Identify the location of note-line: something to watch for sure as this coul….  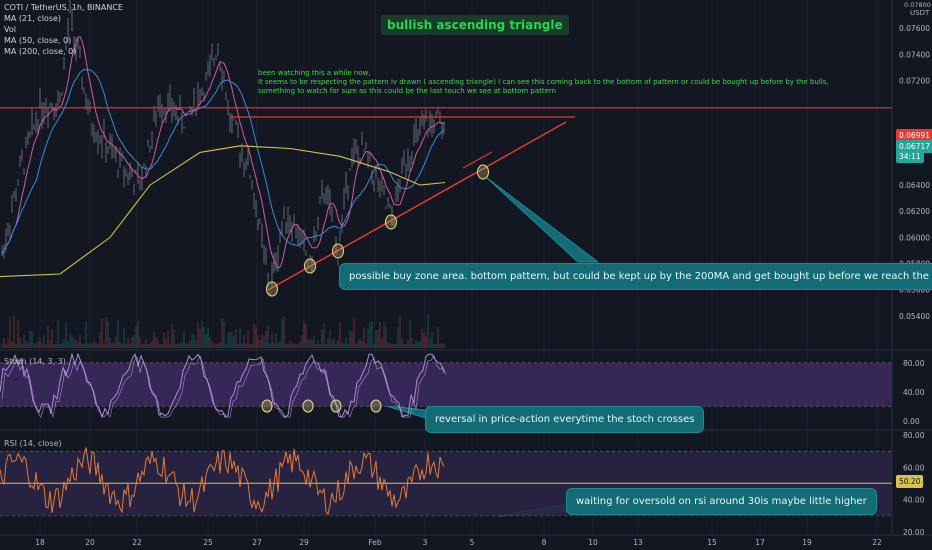
(407, 91).